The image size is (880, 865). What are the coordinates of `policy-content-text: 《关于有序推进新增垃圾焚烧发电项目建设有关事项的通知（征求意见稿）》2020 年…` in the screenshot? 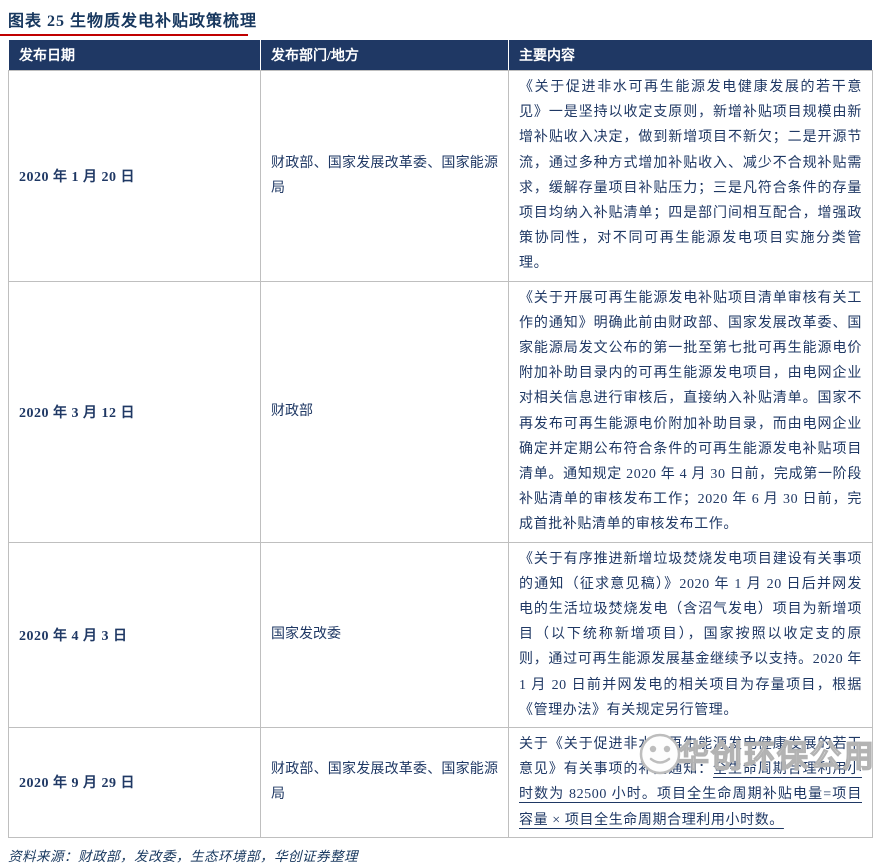 It's located at (690, 634).